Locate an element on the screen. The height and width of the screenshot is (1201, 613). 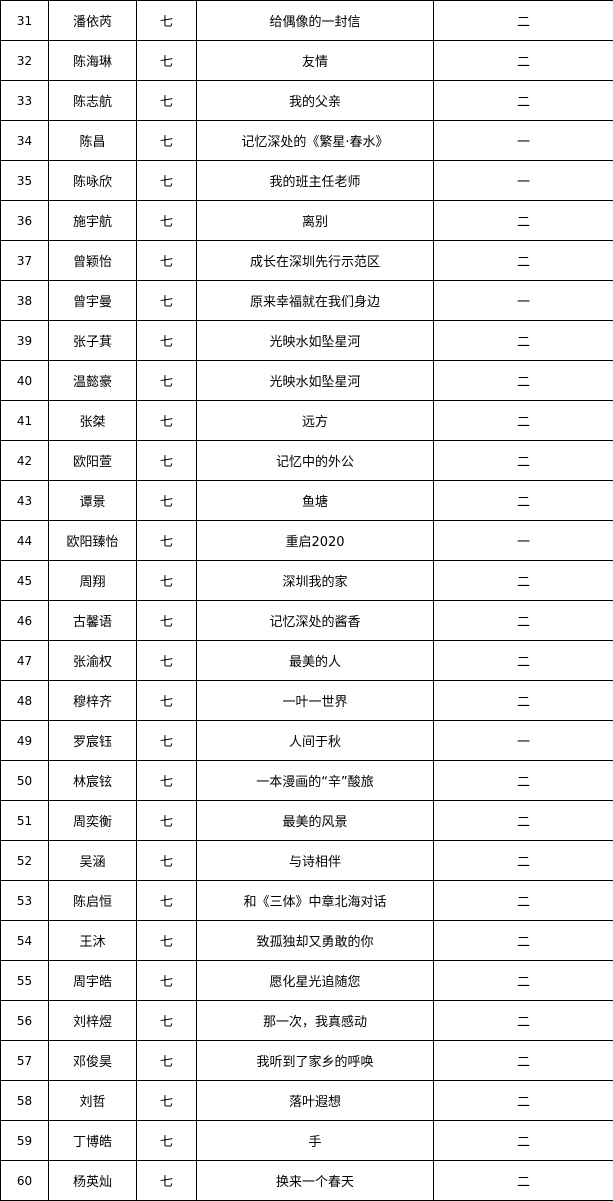
table-row: 32 陈海琳七友情二 is located at coordinates (306, 60).